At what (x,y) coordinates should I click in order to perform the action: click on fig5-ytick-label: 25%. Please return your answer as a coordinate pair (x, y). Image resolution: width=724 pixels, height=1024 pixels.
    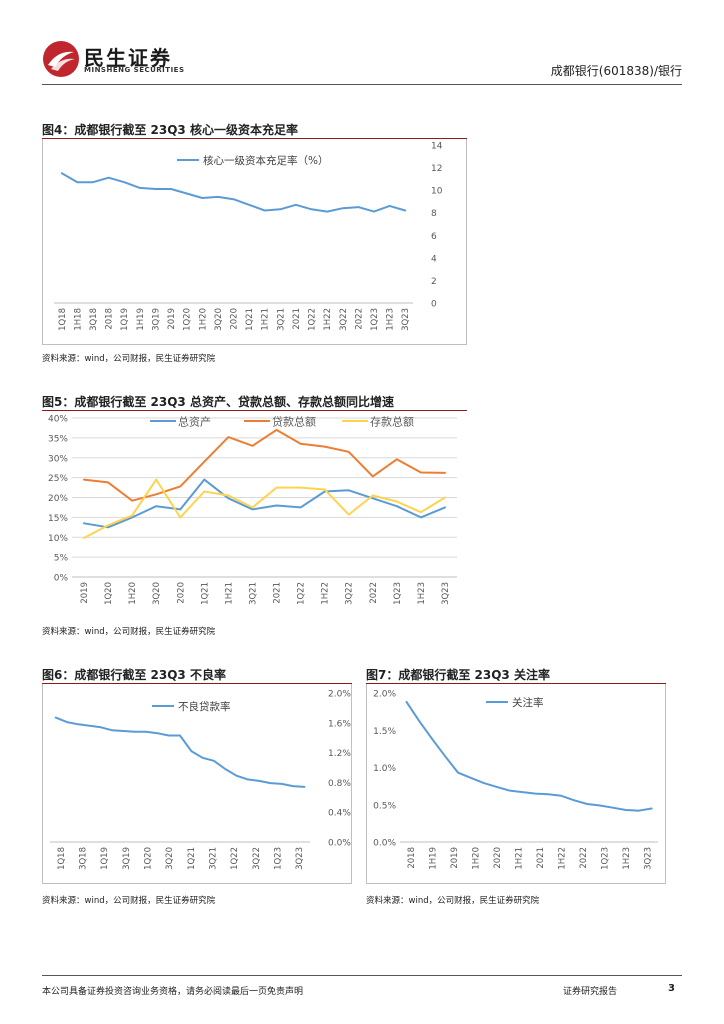
    Looking at the image, I should click on (58, 479).